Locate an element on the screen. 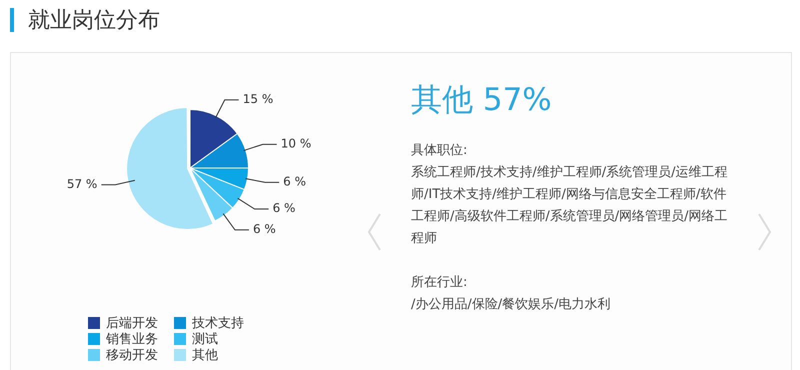 The image size is (800, 370). legend-label: 移动开发 is located at coordinates (132, 355).